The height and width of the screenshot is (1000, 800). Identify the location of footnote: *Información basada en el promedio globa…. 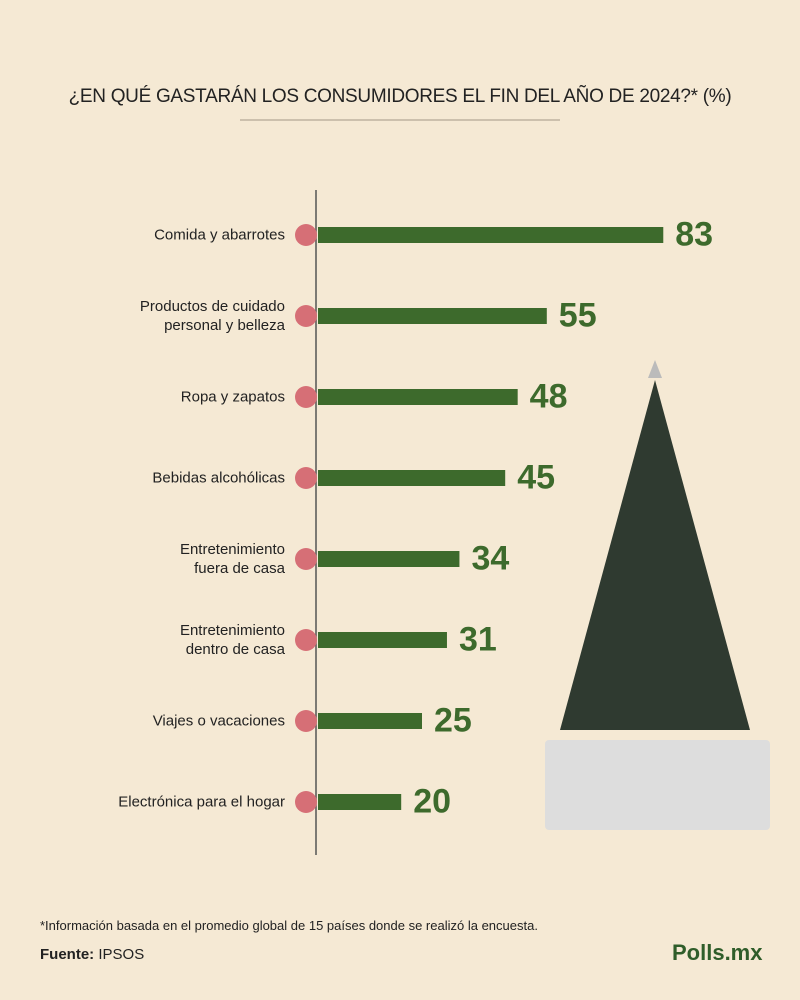
(289, 925).